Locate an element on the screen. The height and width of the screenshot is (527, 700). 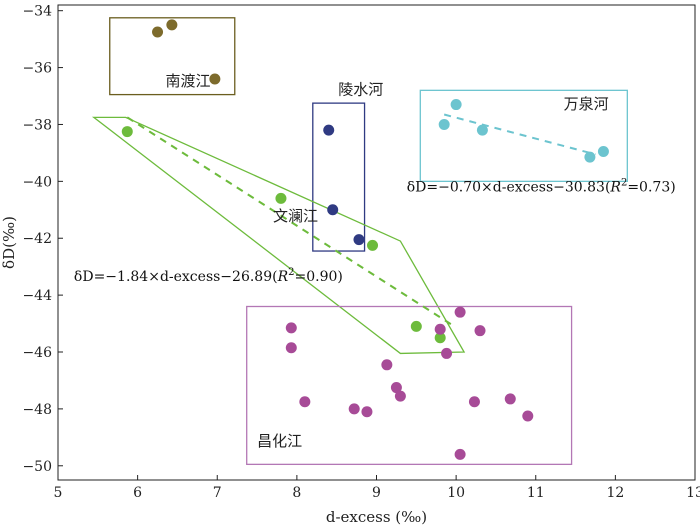
y-tick-label: −42 is located at coordinates (37, 239).